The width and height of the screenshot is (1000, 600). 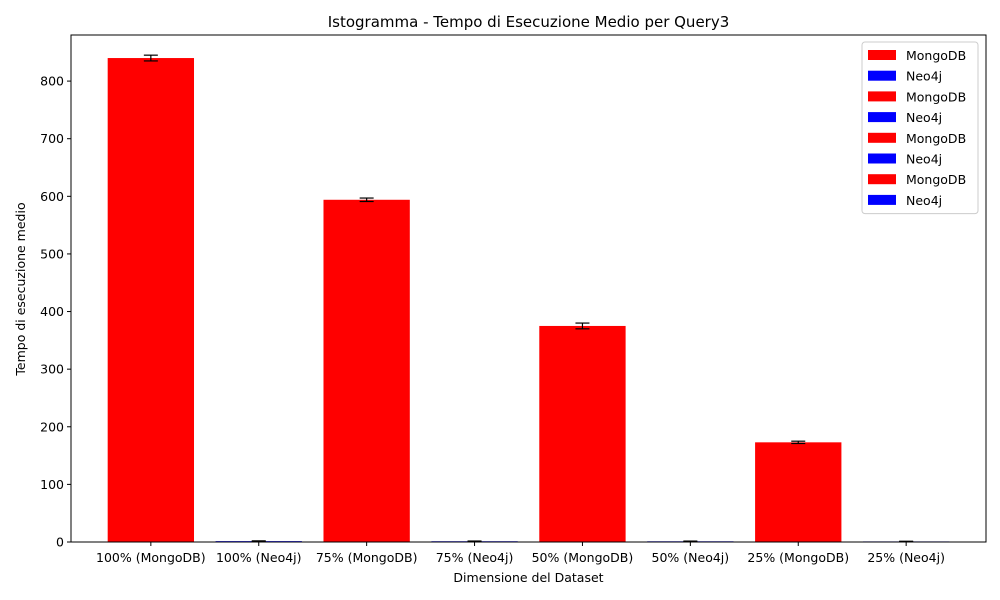 What do you see at coordinates (52, 484) in the screenshot?
I see `y-tick-label: 100` at bounding box center [52, 484].